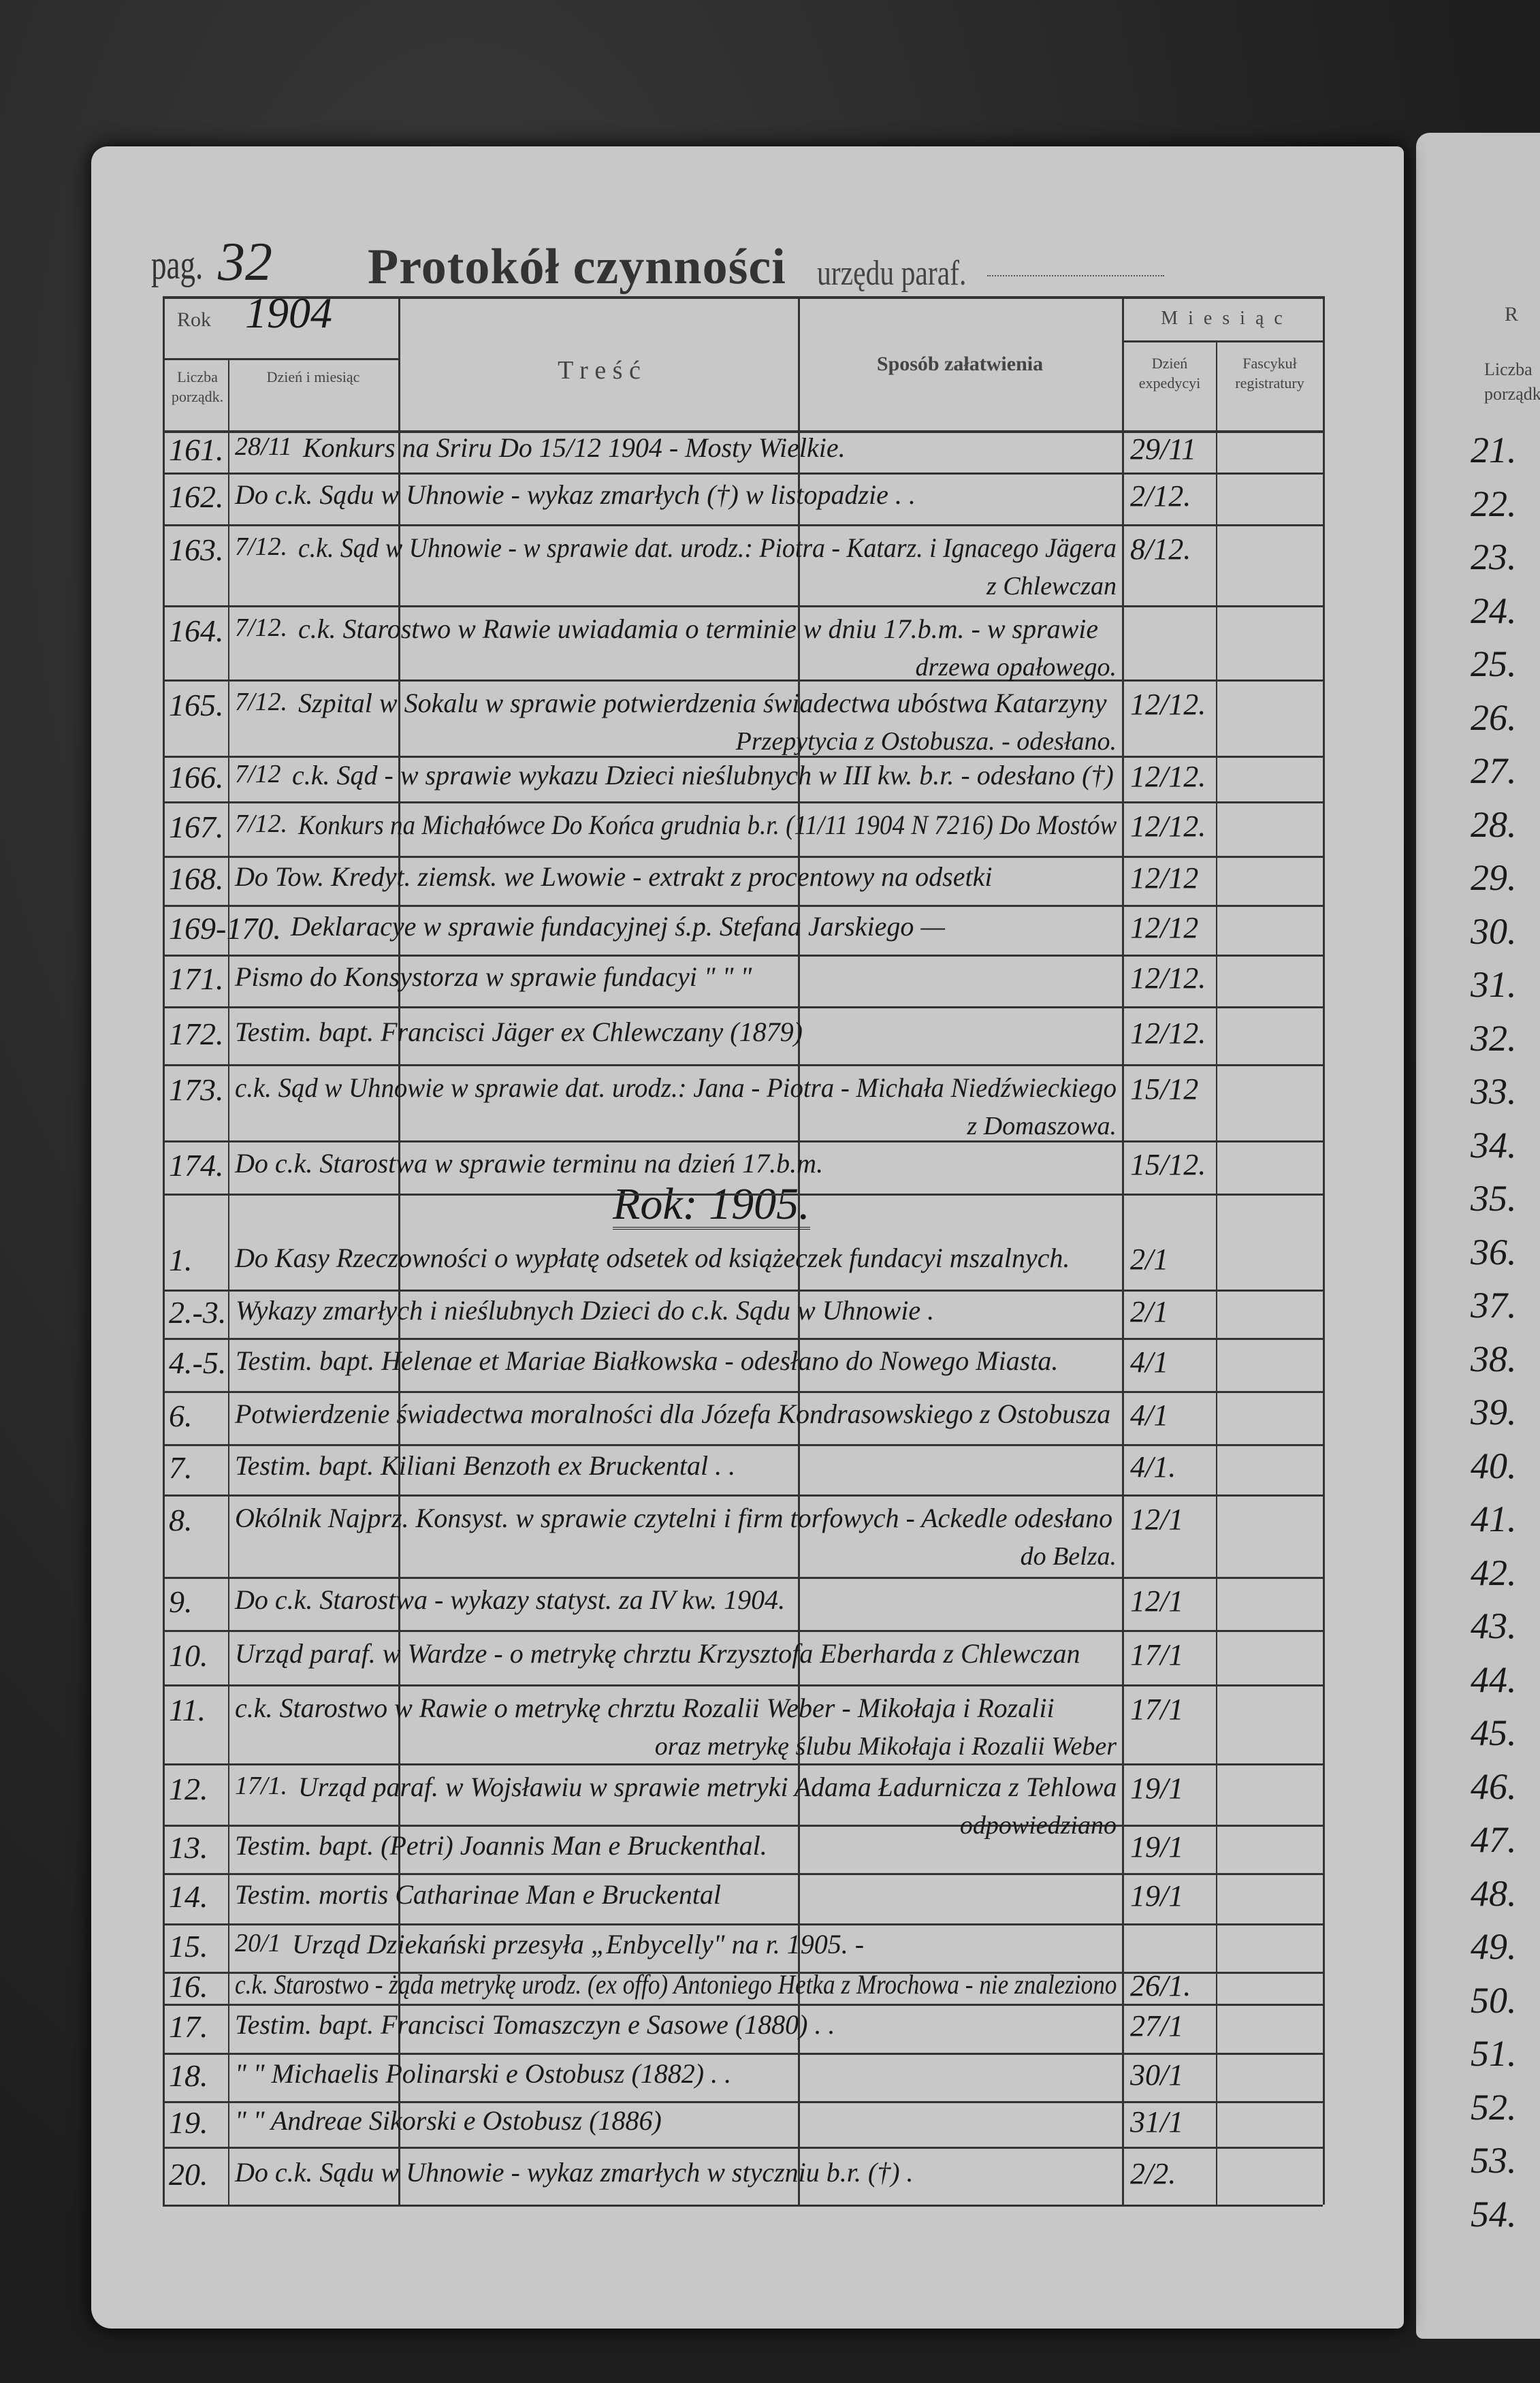 The image size is (1540, 2383). What do you see at coordinates (196, 978) in the screenshot?
I see `entry-number: 171.` at bounding box center [196, 978].